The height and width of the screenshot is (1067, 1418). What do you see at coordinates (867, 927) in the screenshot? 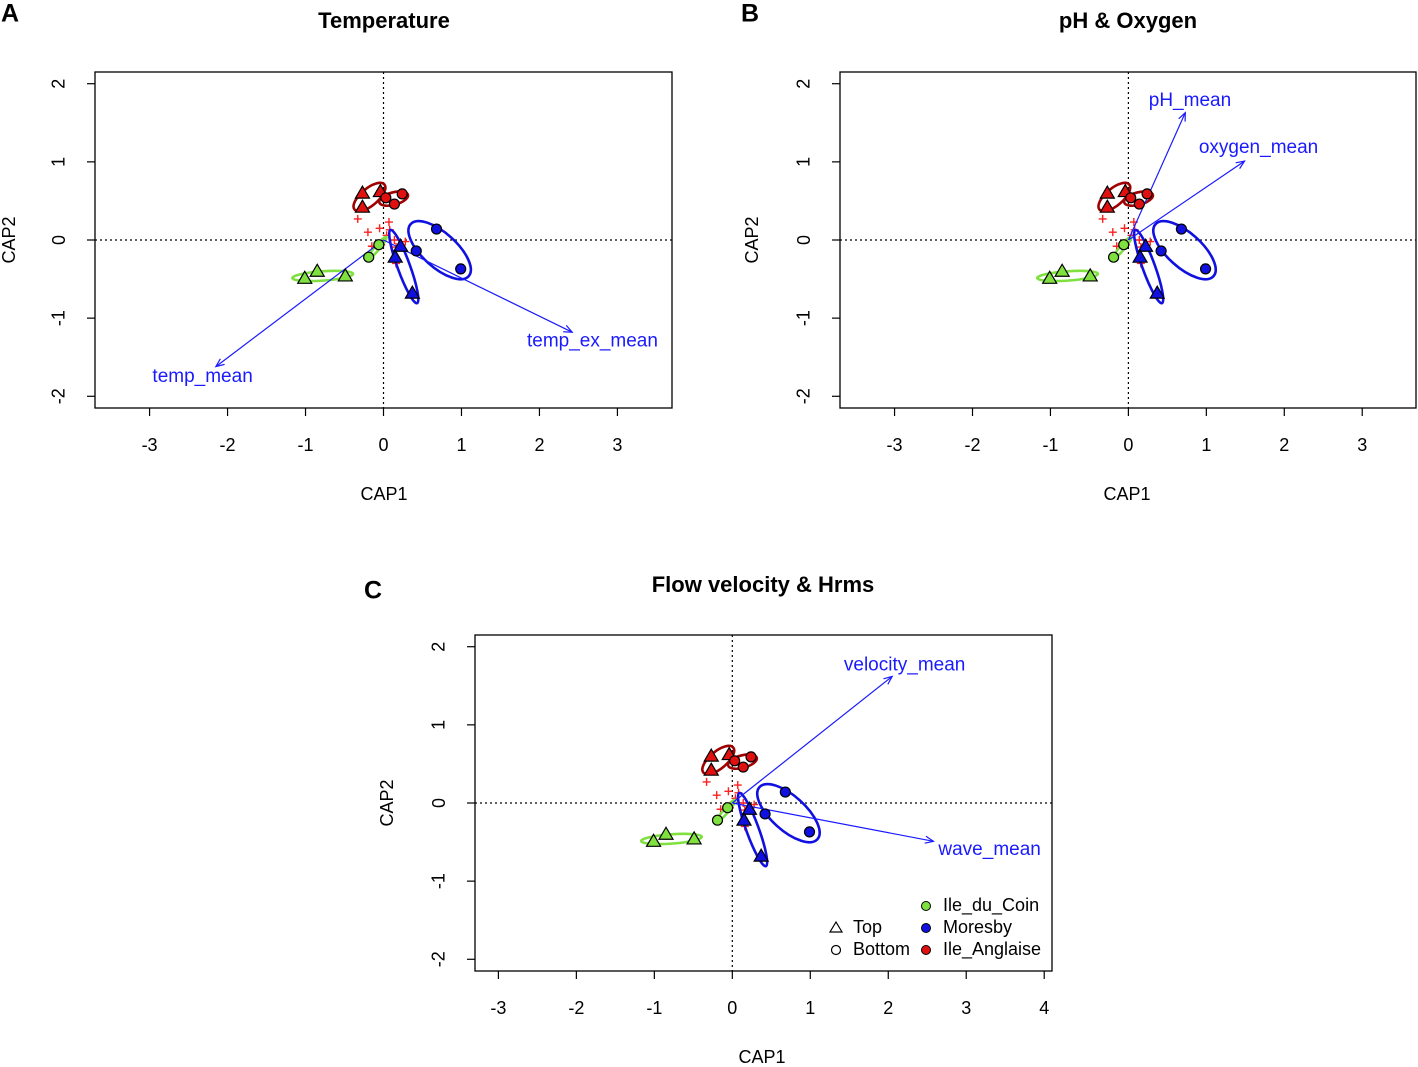
I see `legend-label: Top` at bounding box center [867, 927].